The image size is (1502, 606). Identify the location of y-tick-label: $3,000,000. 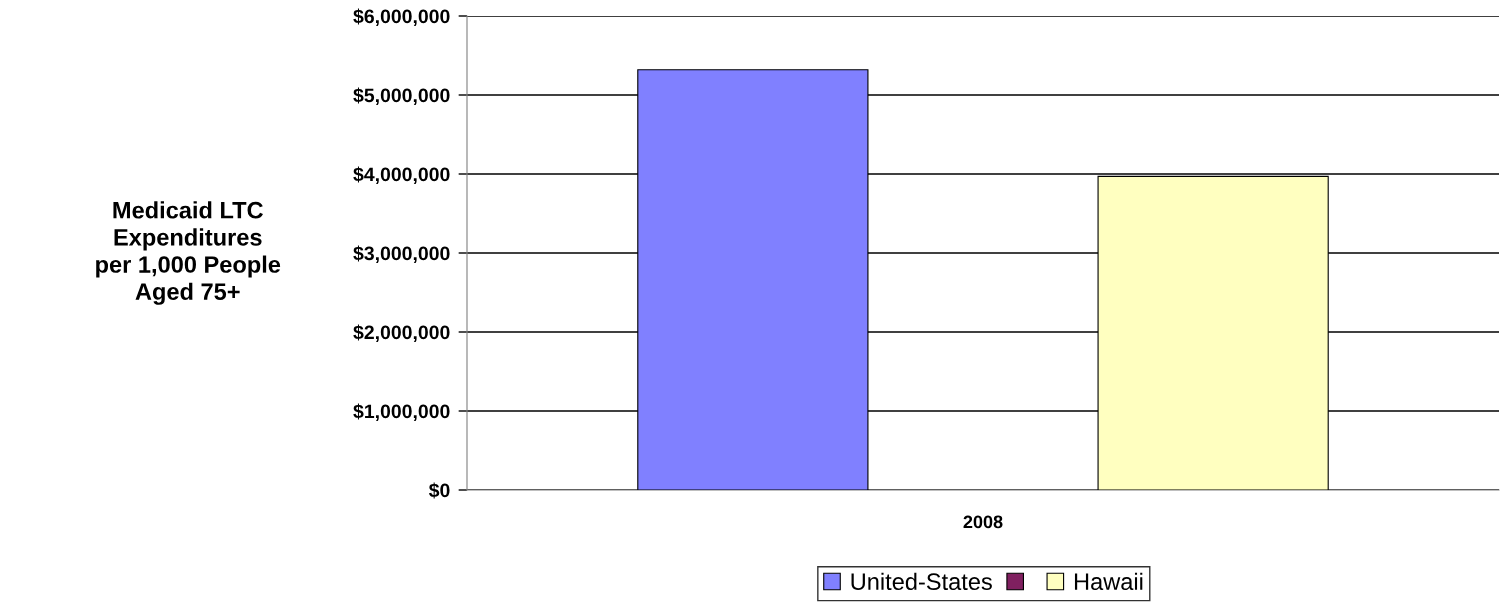
(401, 254).